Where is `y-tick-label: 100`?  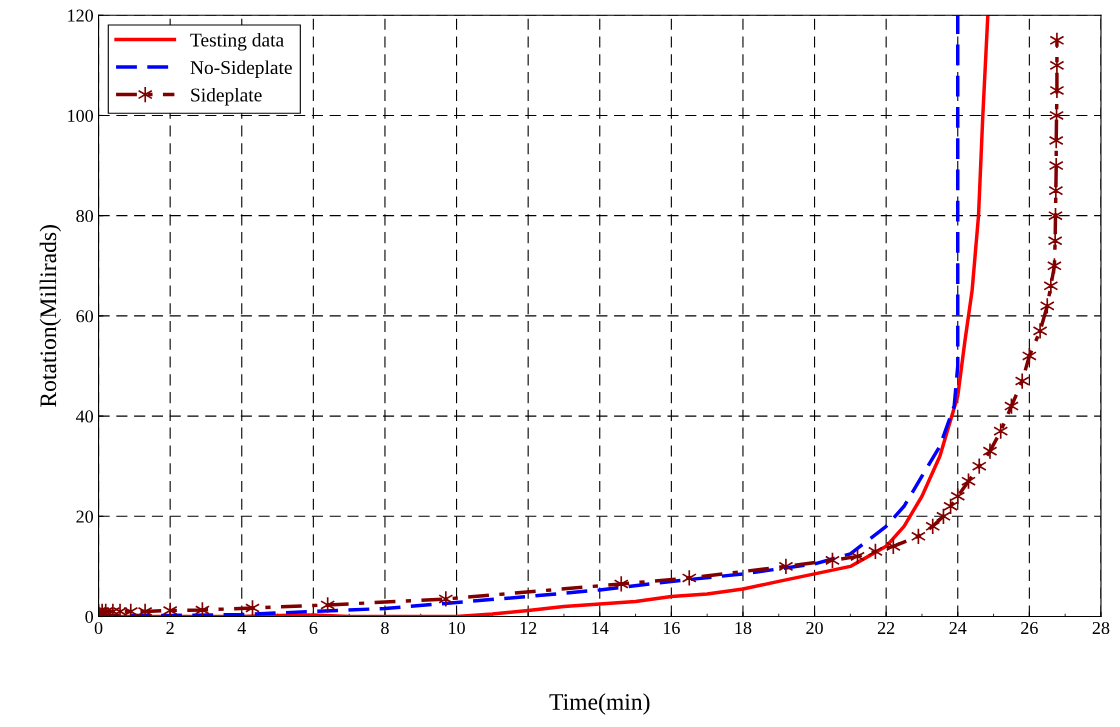
y-tick-label: 100 is located at coordinates (81, 115).